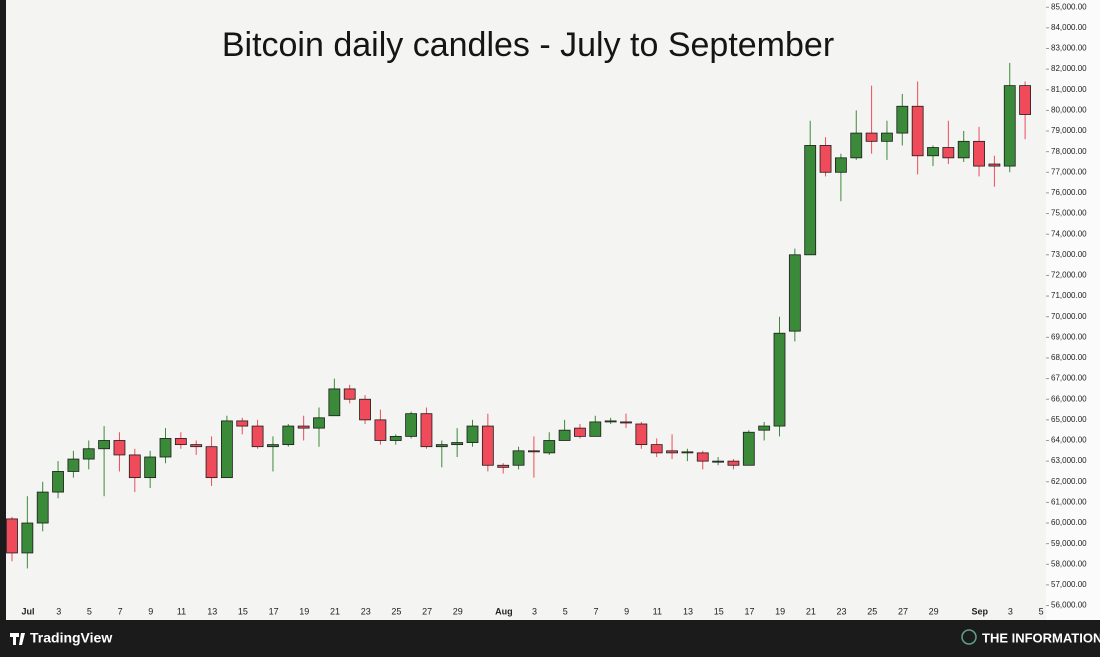 This screenshot has height=657, width=1100. I want to click on y-tick-label: 64,000.00, so click(1069, 440).